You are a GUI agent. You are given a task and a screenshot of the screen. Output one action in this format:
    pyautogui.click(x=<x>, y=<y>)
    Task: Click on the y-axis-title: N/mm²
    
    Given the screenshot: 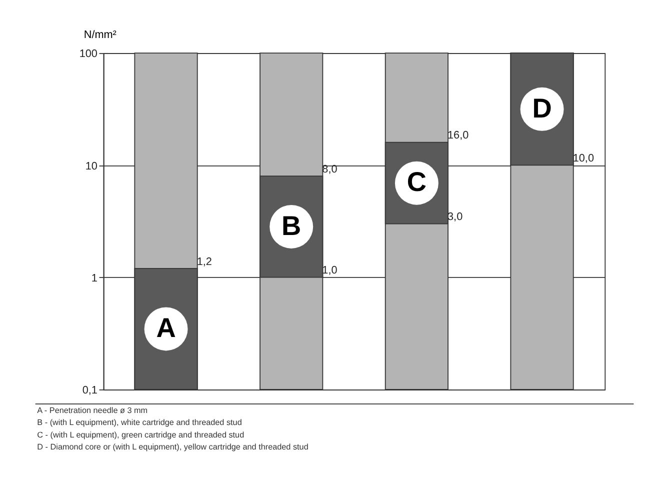 What is the action you would take?
    pyautogui.click(x=100, y=35)
    